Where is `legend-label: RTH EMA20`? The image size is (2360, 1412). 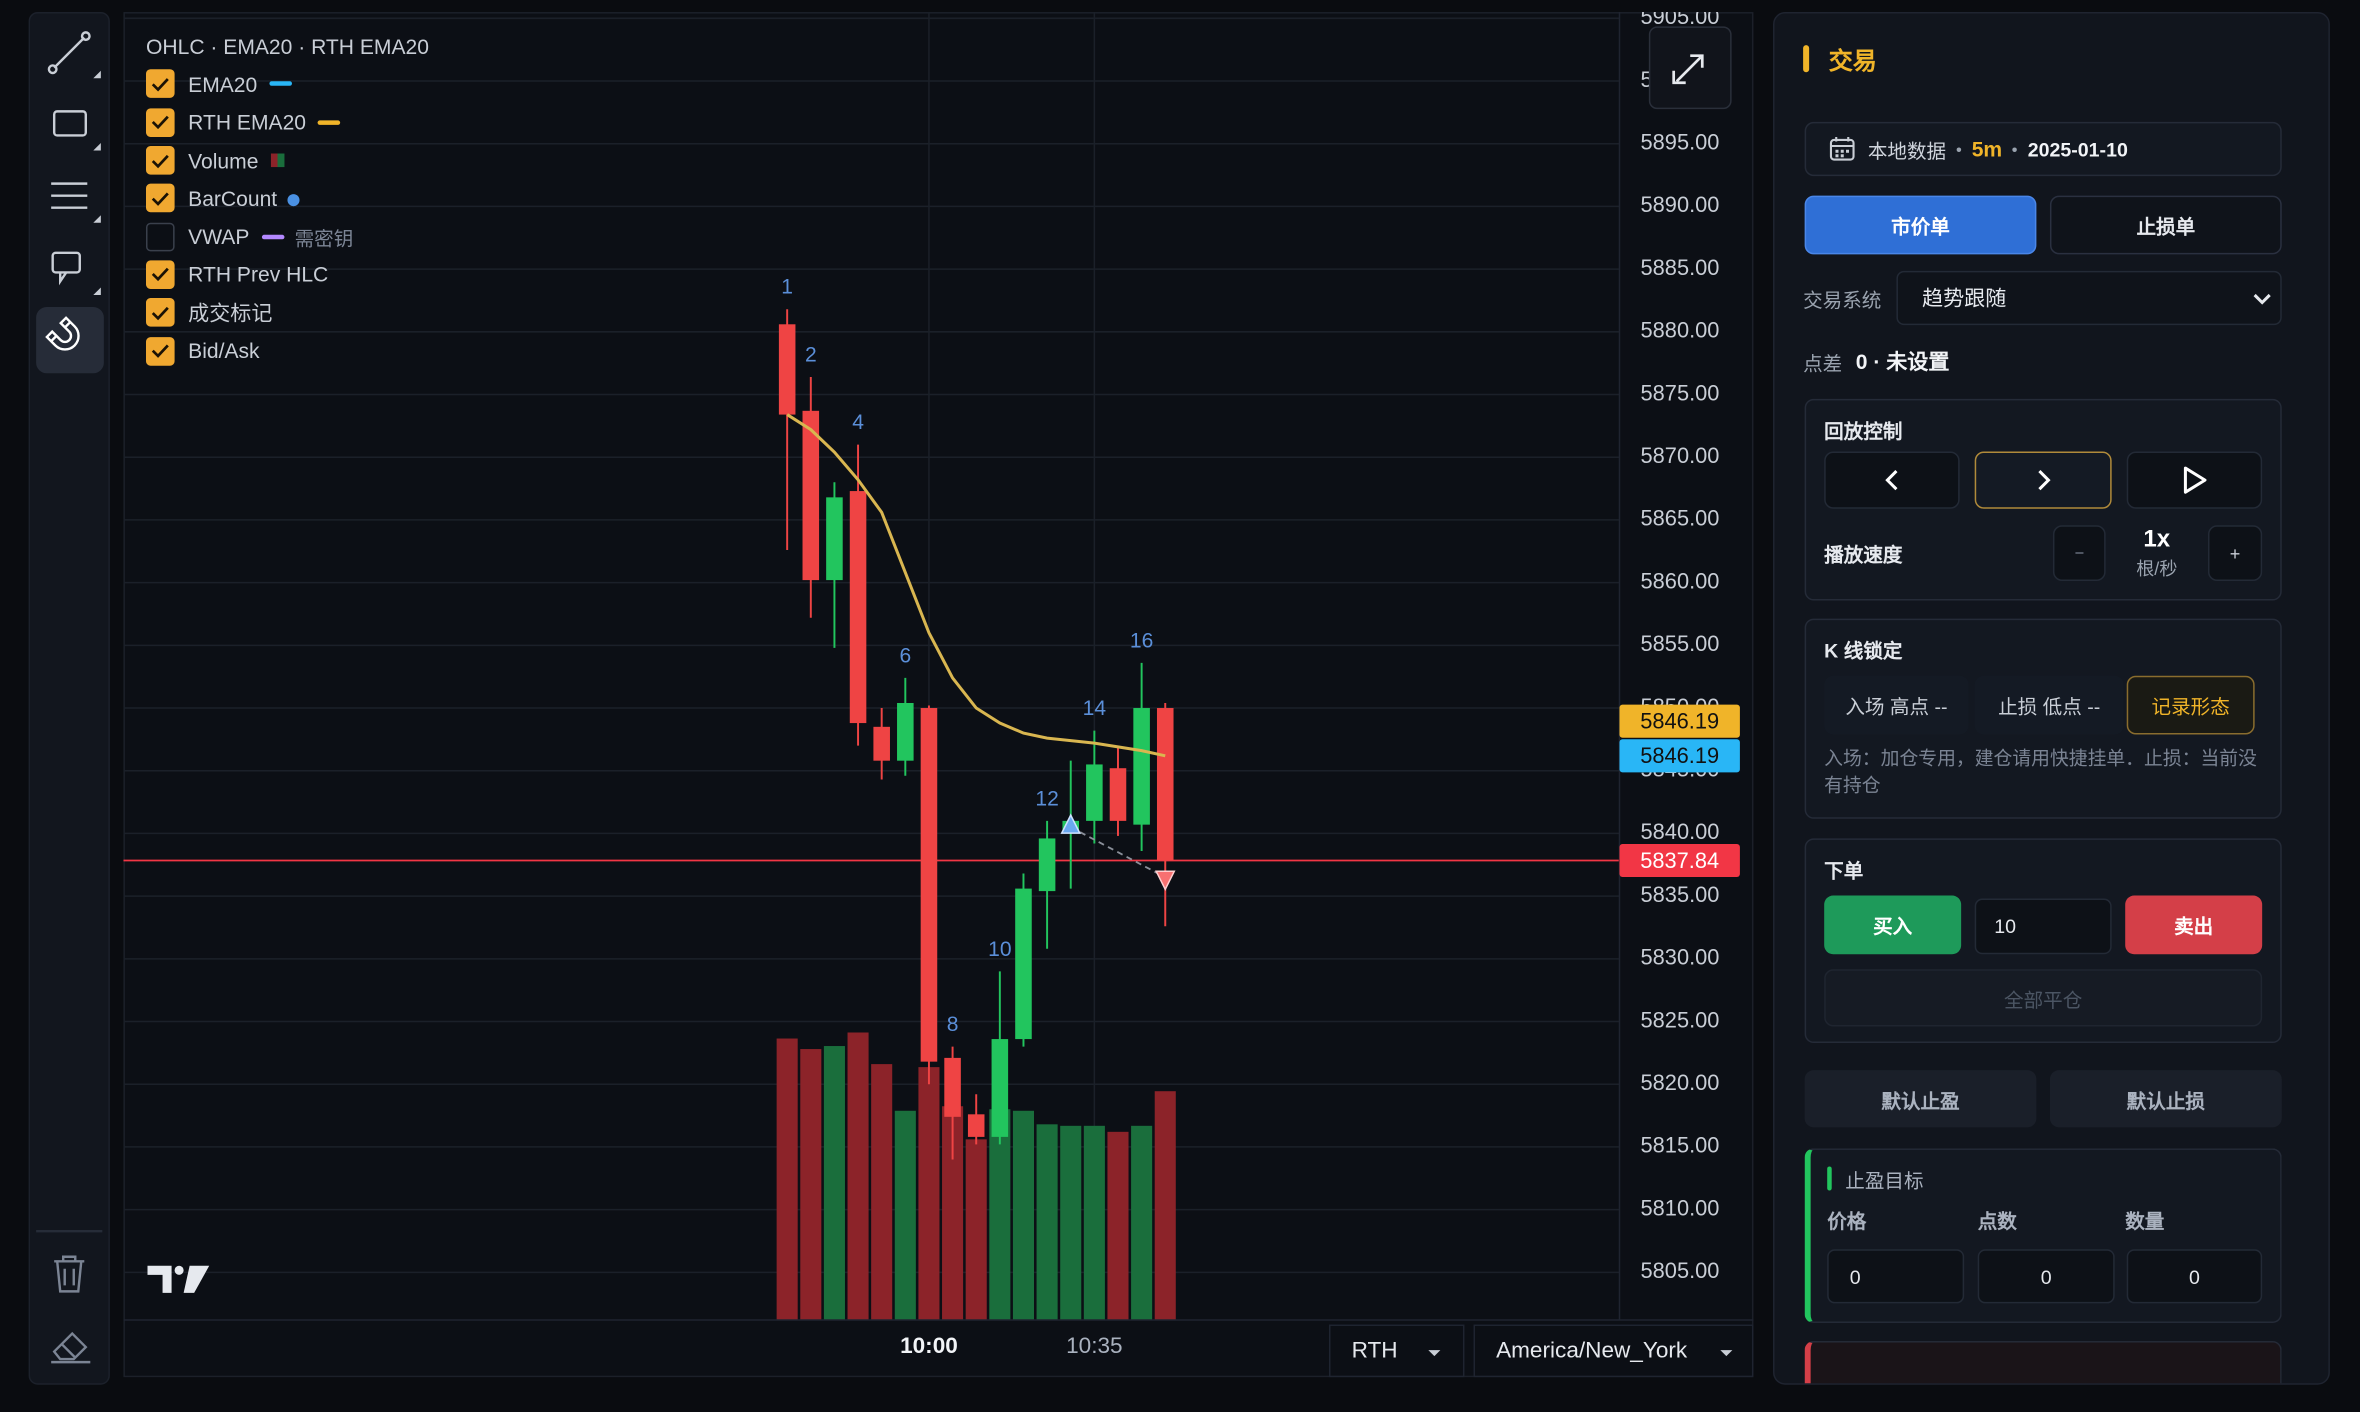 legend-label: RTH EMA20 is located at coordinates (247, 122).